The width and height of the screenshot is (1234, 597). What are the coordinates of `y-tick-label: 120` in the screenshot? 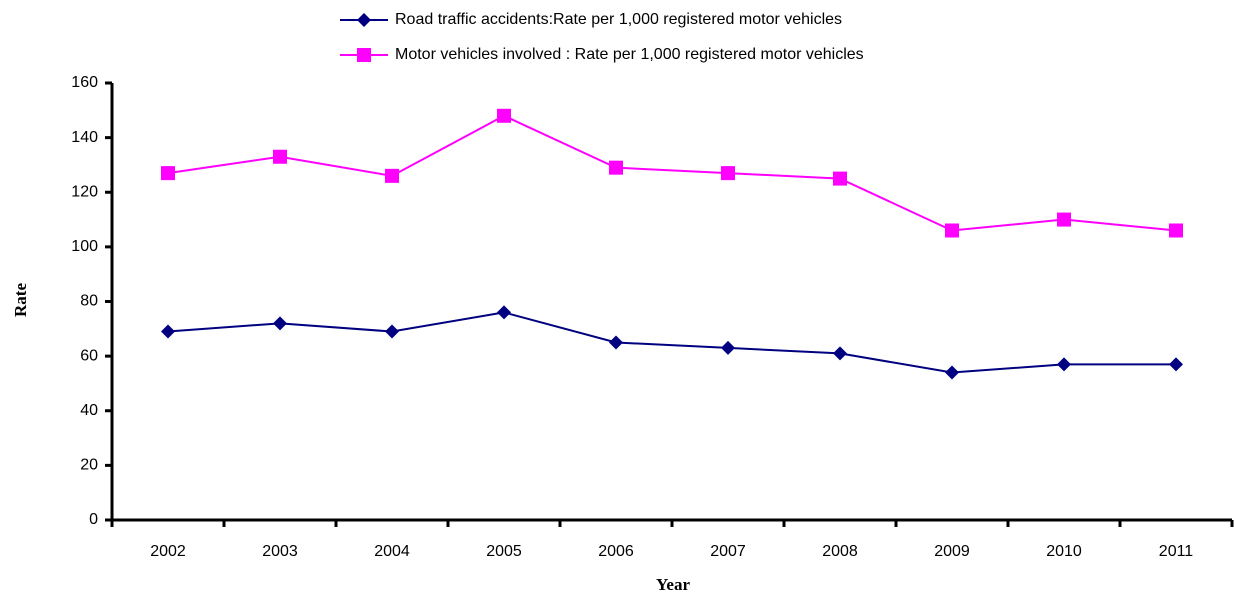 It's located at (84, 191).